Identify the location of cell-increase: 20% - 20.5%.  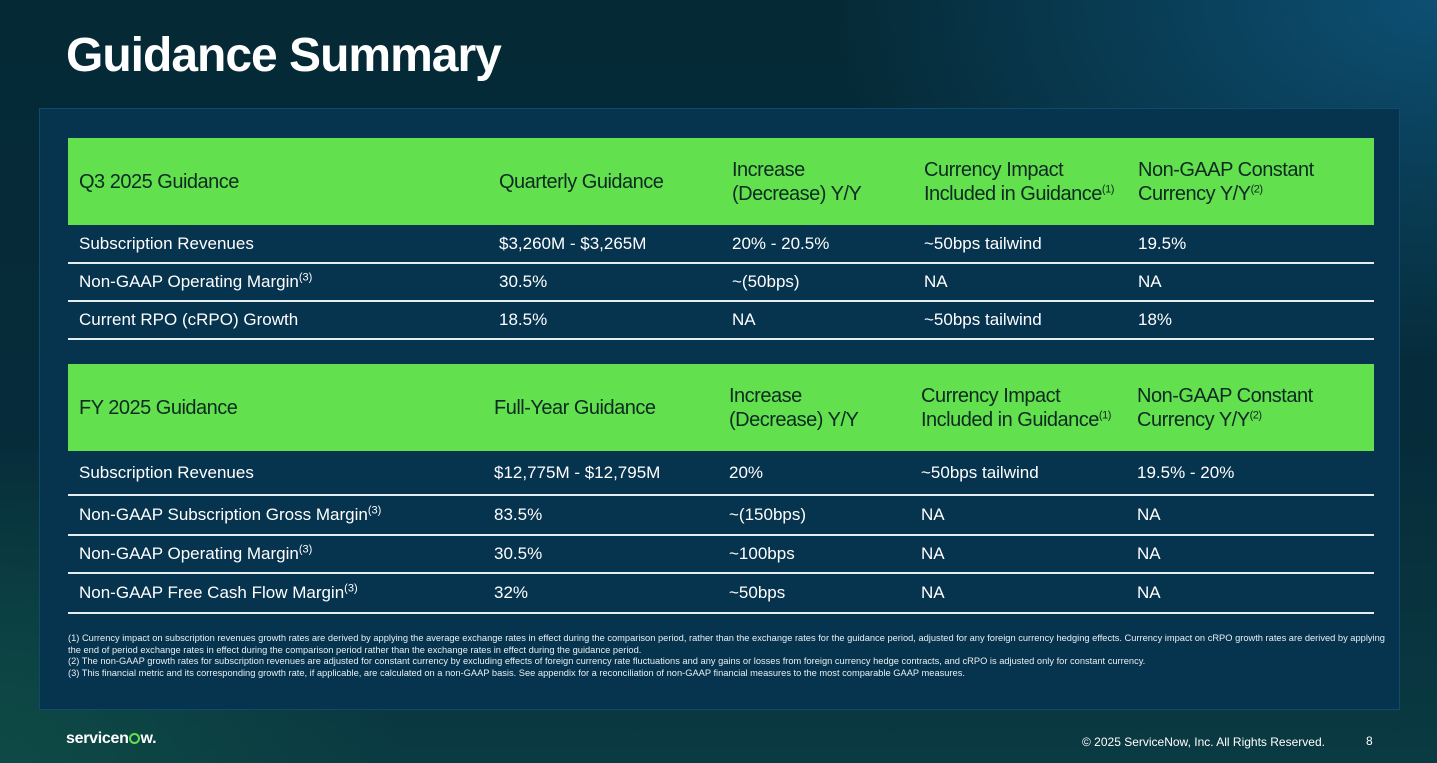
(817, 244).